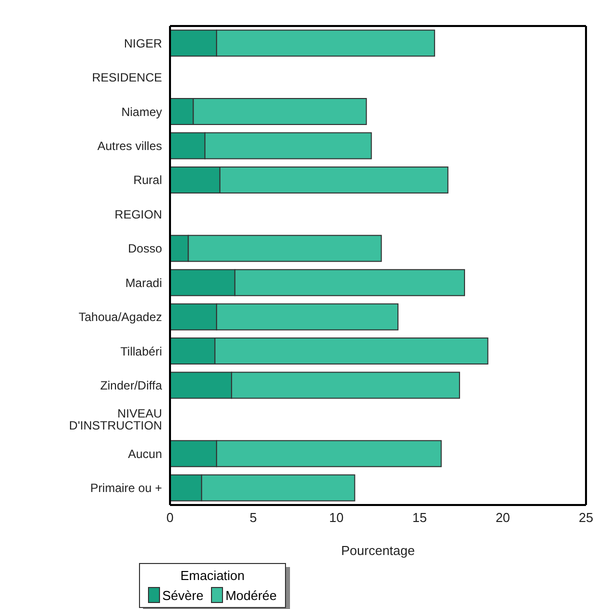 The width and height of the screenshot is (593, 609). I want to click on y-tick-label: Tillabéri, so click(141, 351).